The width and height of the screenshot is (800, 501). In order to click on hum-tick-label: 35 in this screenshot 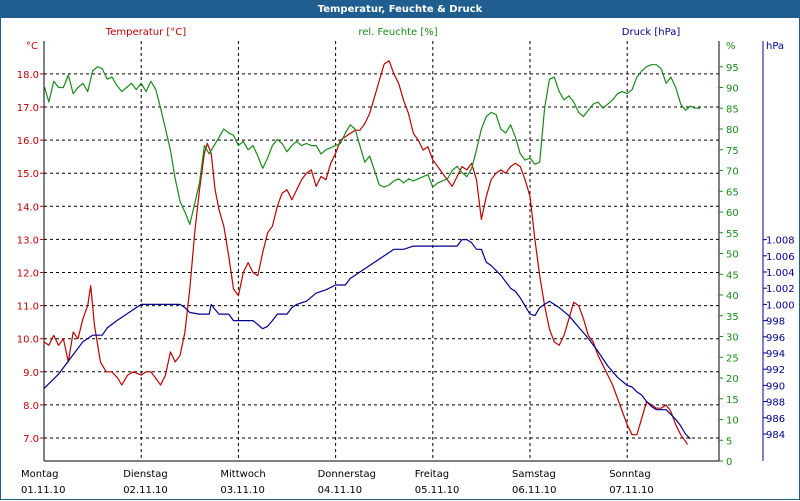, I will do `click(732, 317)`.